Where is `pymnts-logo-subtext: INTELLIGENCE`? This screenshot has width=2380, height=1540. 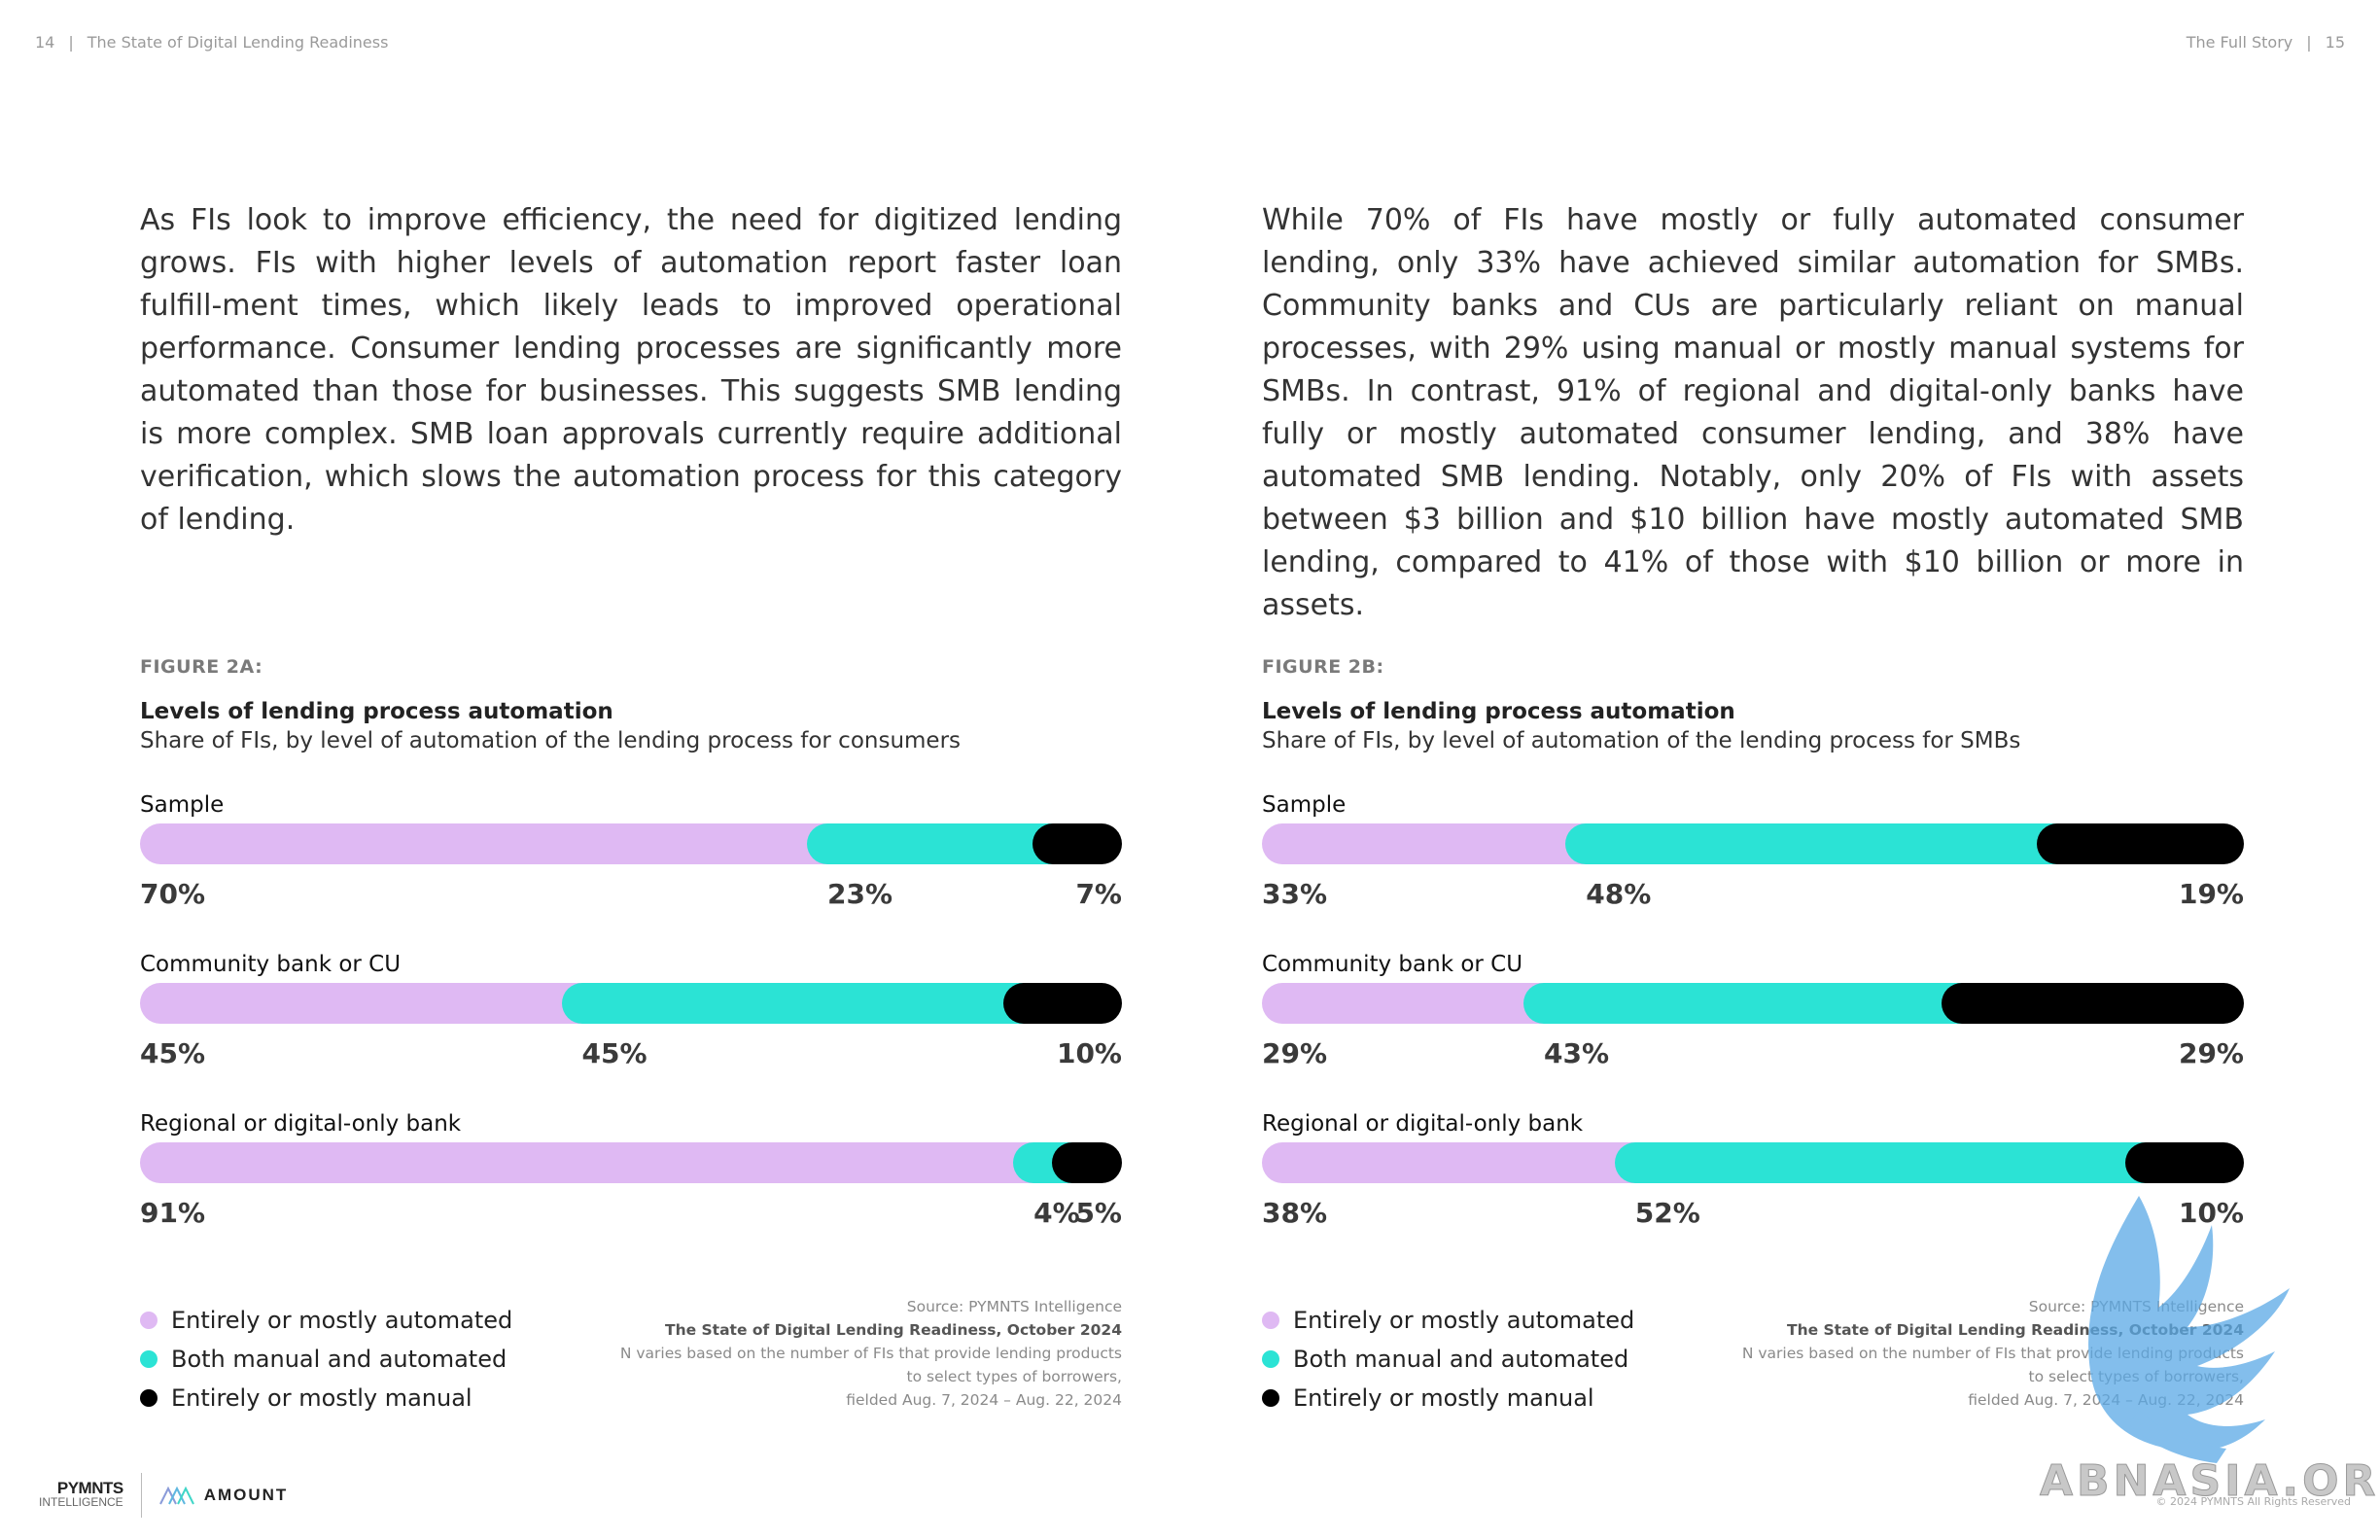 pymnts-logo-subtext: INTELLIGENCE is located at coordinates (81, 1502).